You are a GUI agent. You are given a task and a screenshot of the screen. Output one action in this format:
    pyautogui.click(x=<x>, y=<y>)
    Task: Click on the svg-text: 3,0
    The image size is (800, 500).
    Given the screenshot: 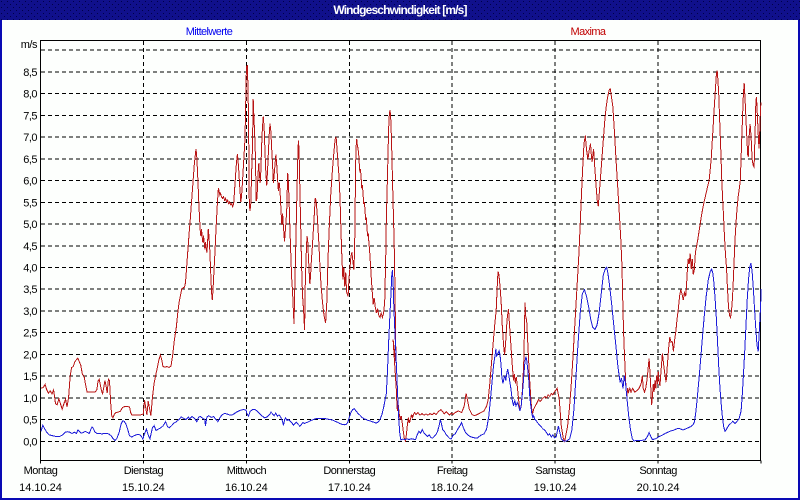 What is the action you would take?
    pyautogui.click(x=30, y=312)
    